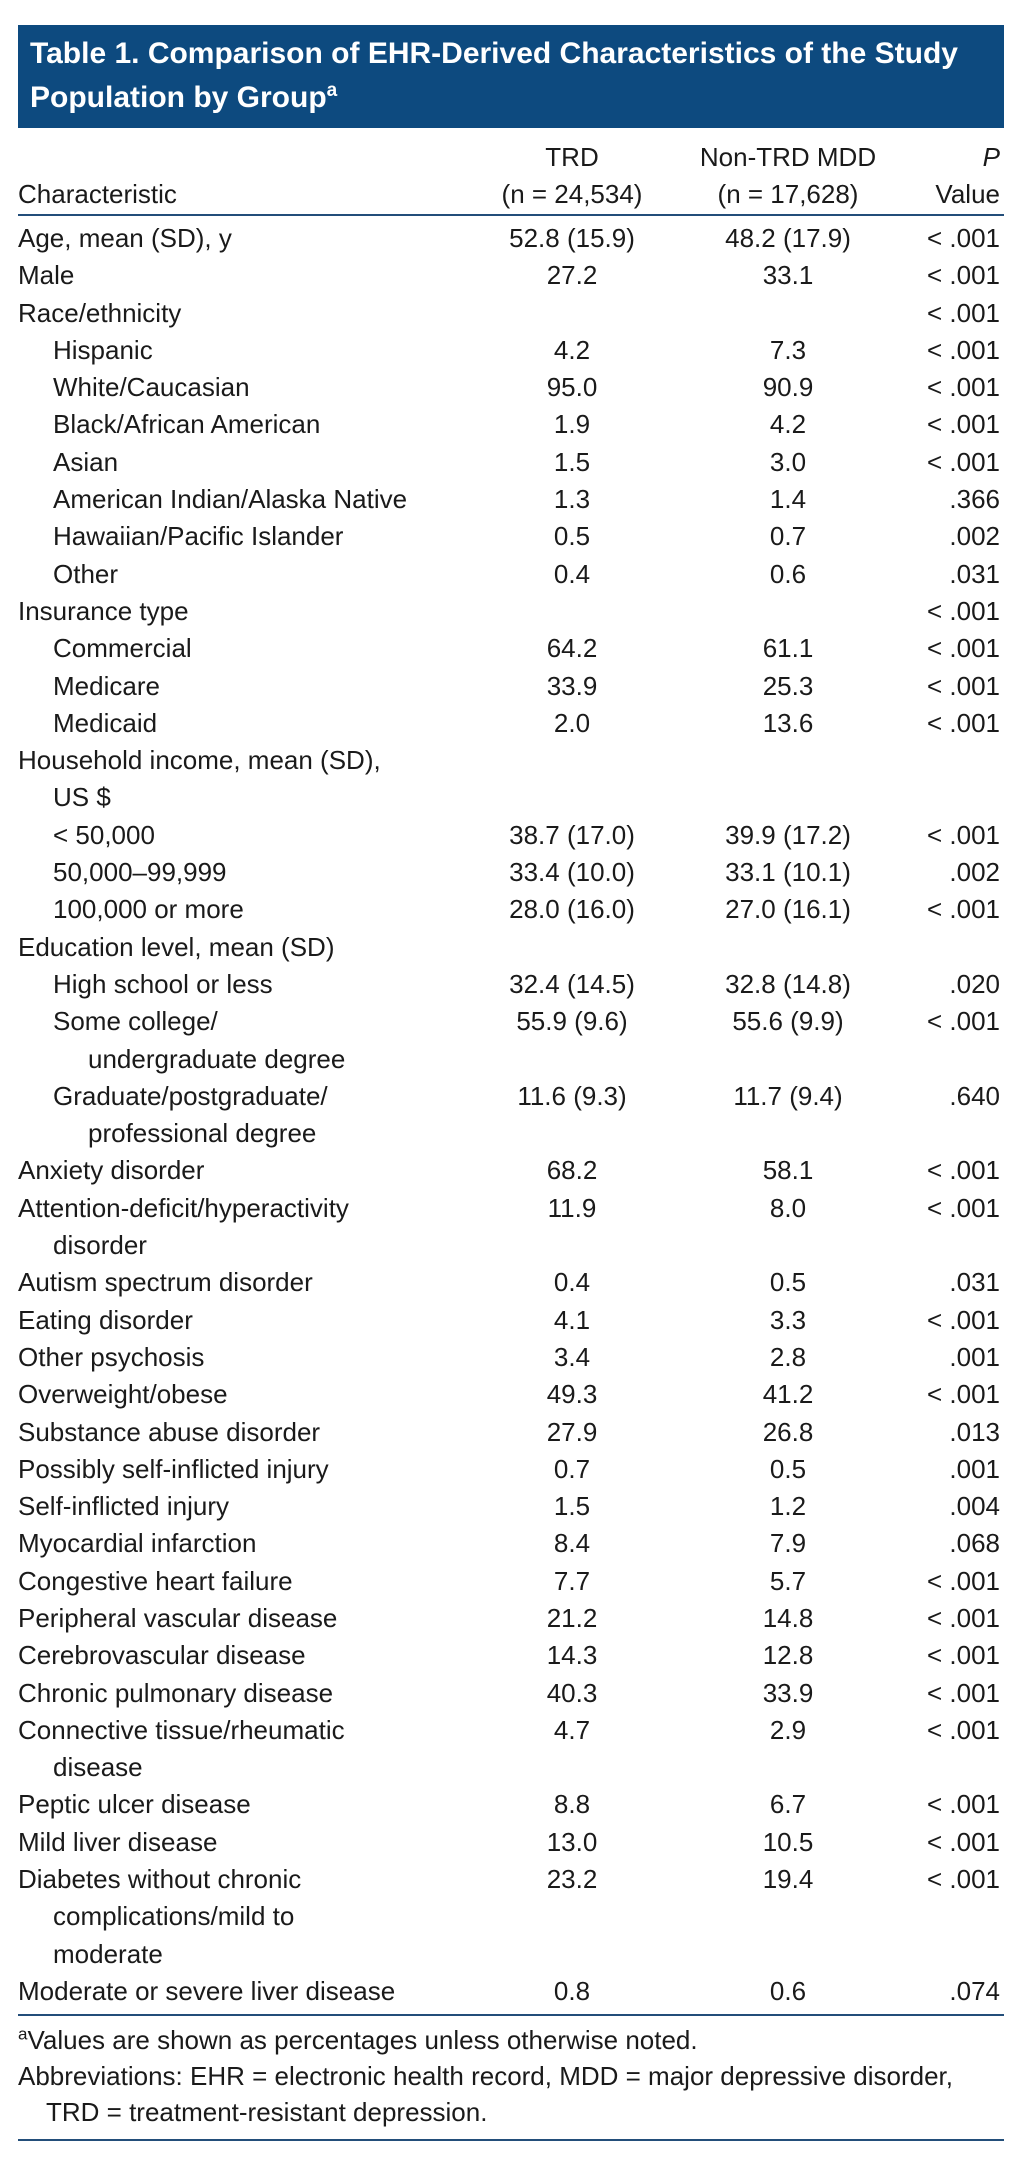 The height and width of the screenshot is (2172, 1029). I want to click on header-line: TRD, so click(572, 157).